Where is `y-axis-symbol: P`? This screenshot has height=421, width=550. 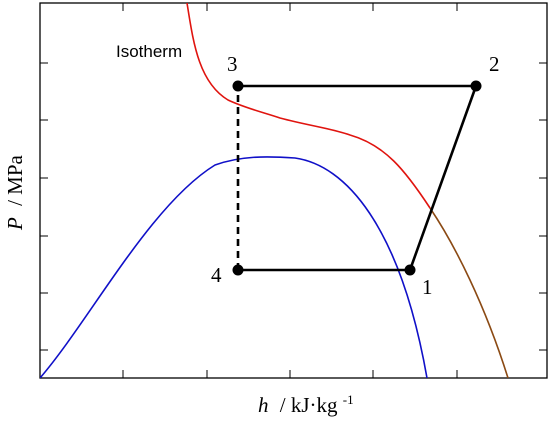
y-axis-symbol: P is located at coordinates (15, 224).